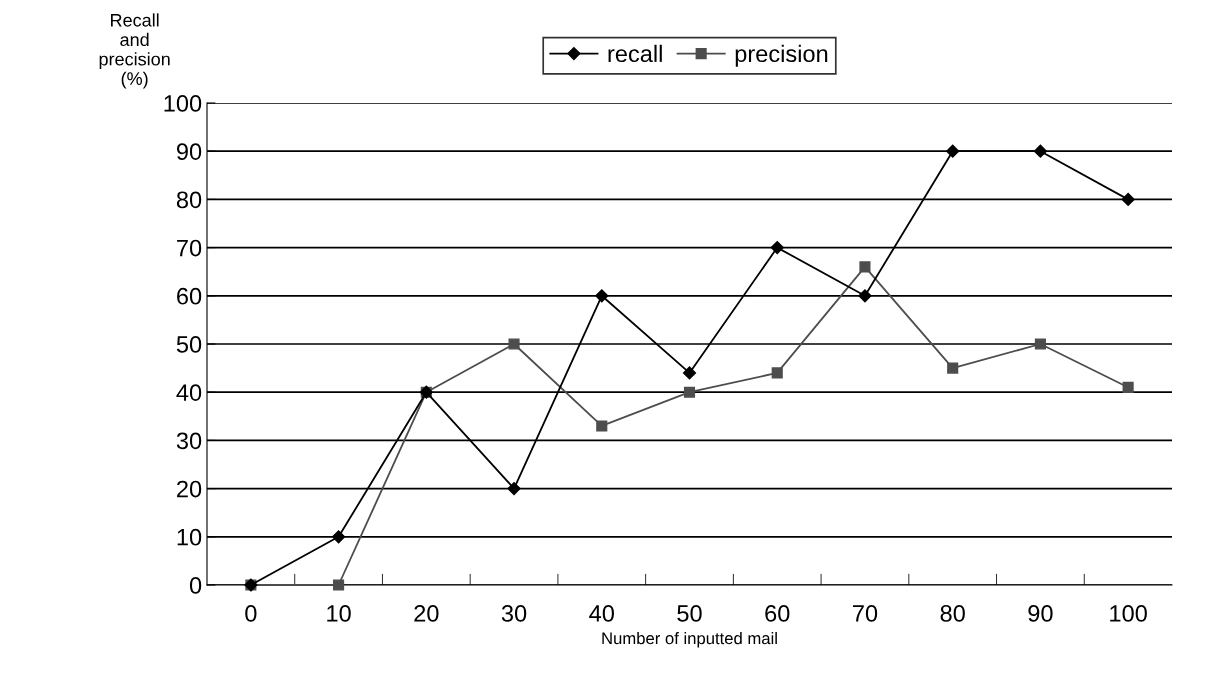  Describe the element at coordinates (189, 151) in the screenshot. I see `y-tick-label: 90` at that location.